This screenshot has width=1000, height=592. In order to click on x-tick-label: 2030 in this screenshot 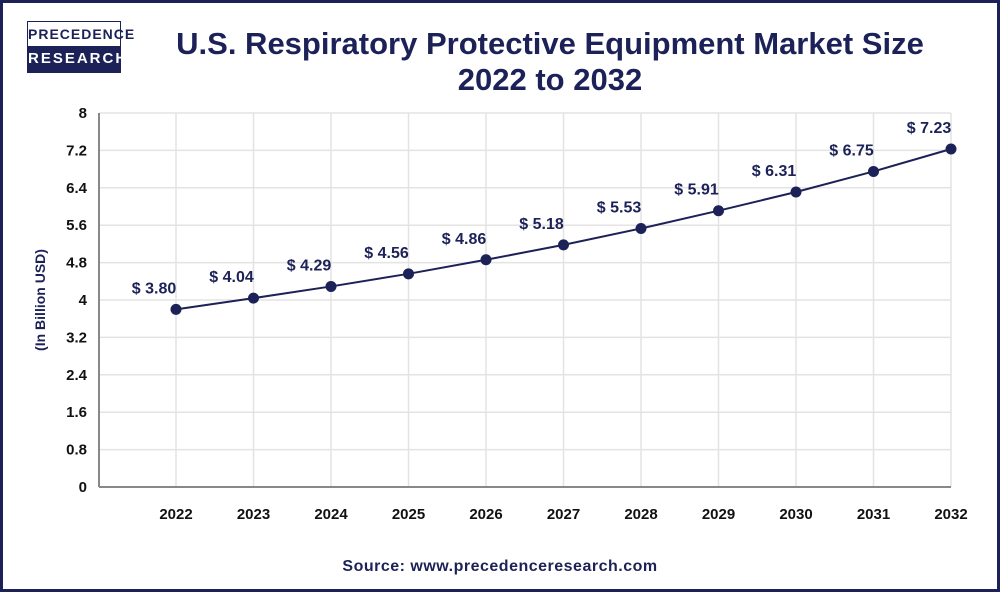, I will do `click(795, 514)`.